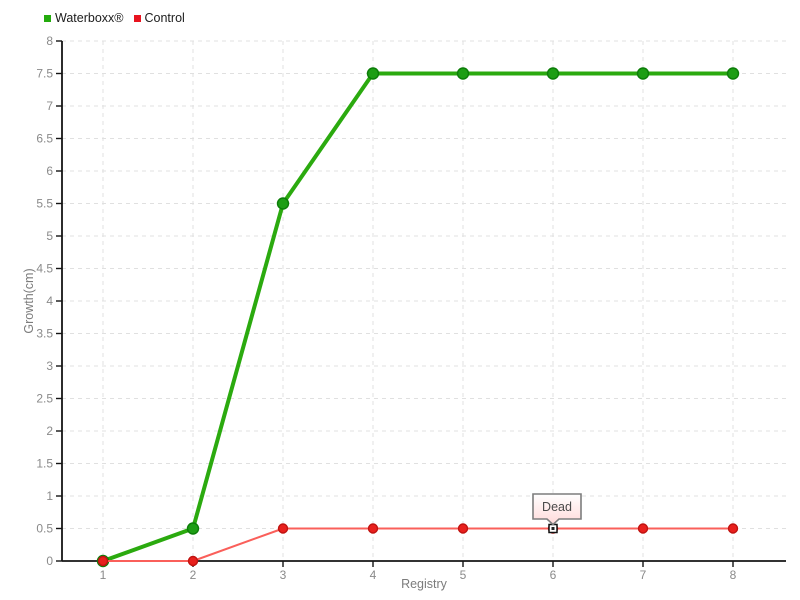 The height and width of the screenshot is (600, 800). I want to click on tooltip-dead-label: Dead, so click(557, 507).